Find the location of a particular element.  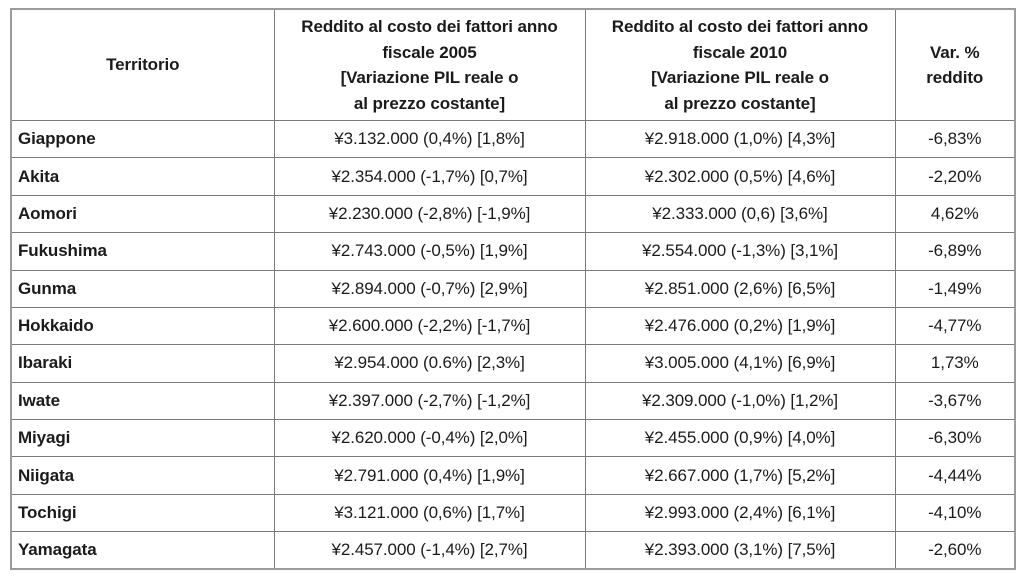

var-cell: -4,77% is located at coordinates (955, 326).